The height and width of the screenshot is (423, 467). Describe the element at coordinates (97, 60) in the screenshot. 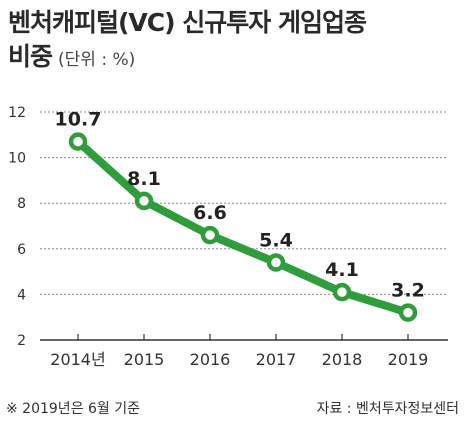

I see `unit-label: (단위 : %)` at that location.